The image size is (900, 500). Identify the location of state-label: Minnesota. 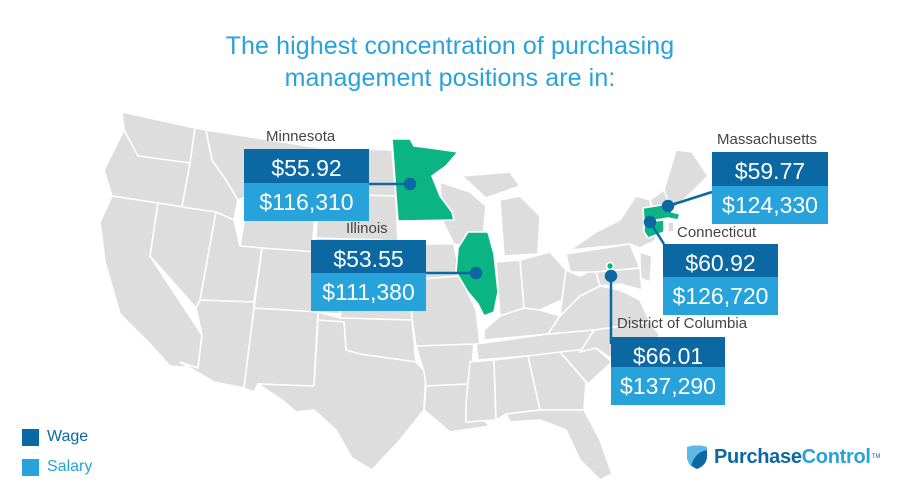
(301, 136).